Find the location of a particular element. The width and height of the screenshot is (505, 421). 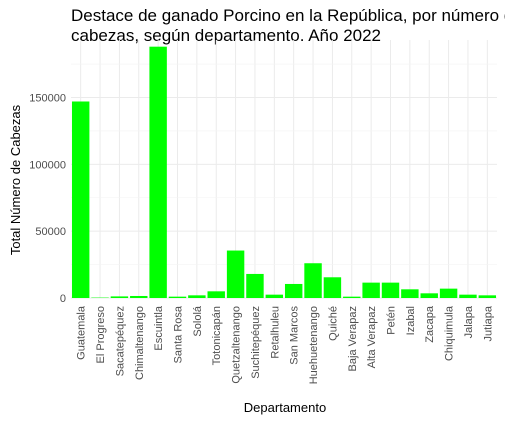

bar-huehuetenango is located at coordinates (313, 280).